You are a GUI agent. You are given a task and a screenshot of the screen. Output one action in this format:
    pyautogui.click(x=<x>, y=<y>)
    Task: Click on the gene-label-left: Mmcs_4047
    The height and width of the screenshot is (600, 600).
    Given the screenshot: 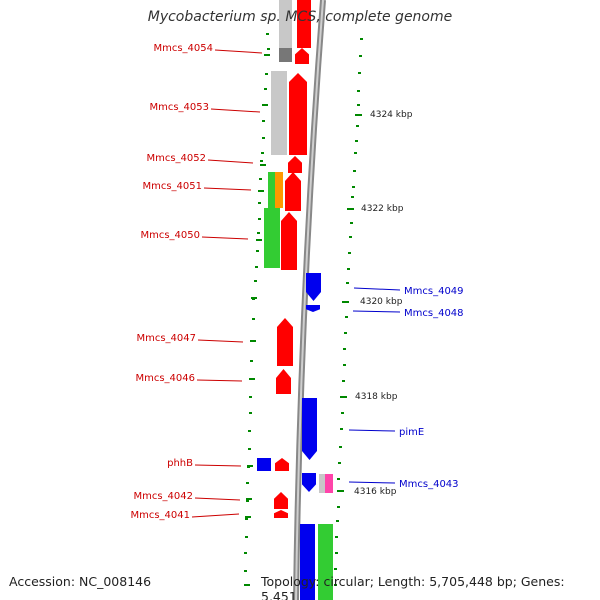 What is the action you would take?
    pyautogui.click(x=166, y=338)
    